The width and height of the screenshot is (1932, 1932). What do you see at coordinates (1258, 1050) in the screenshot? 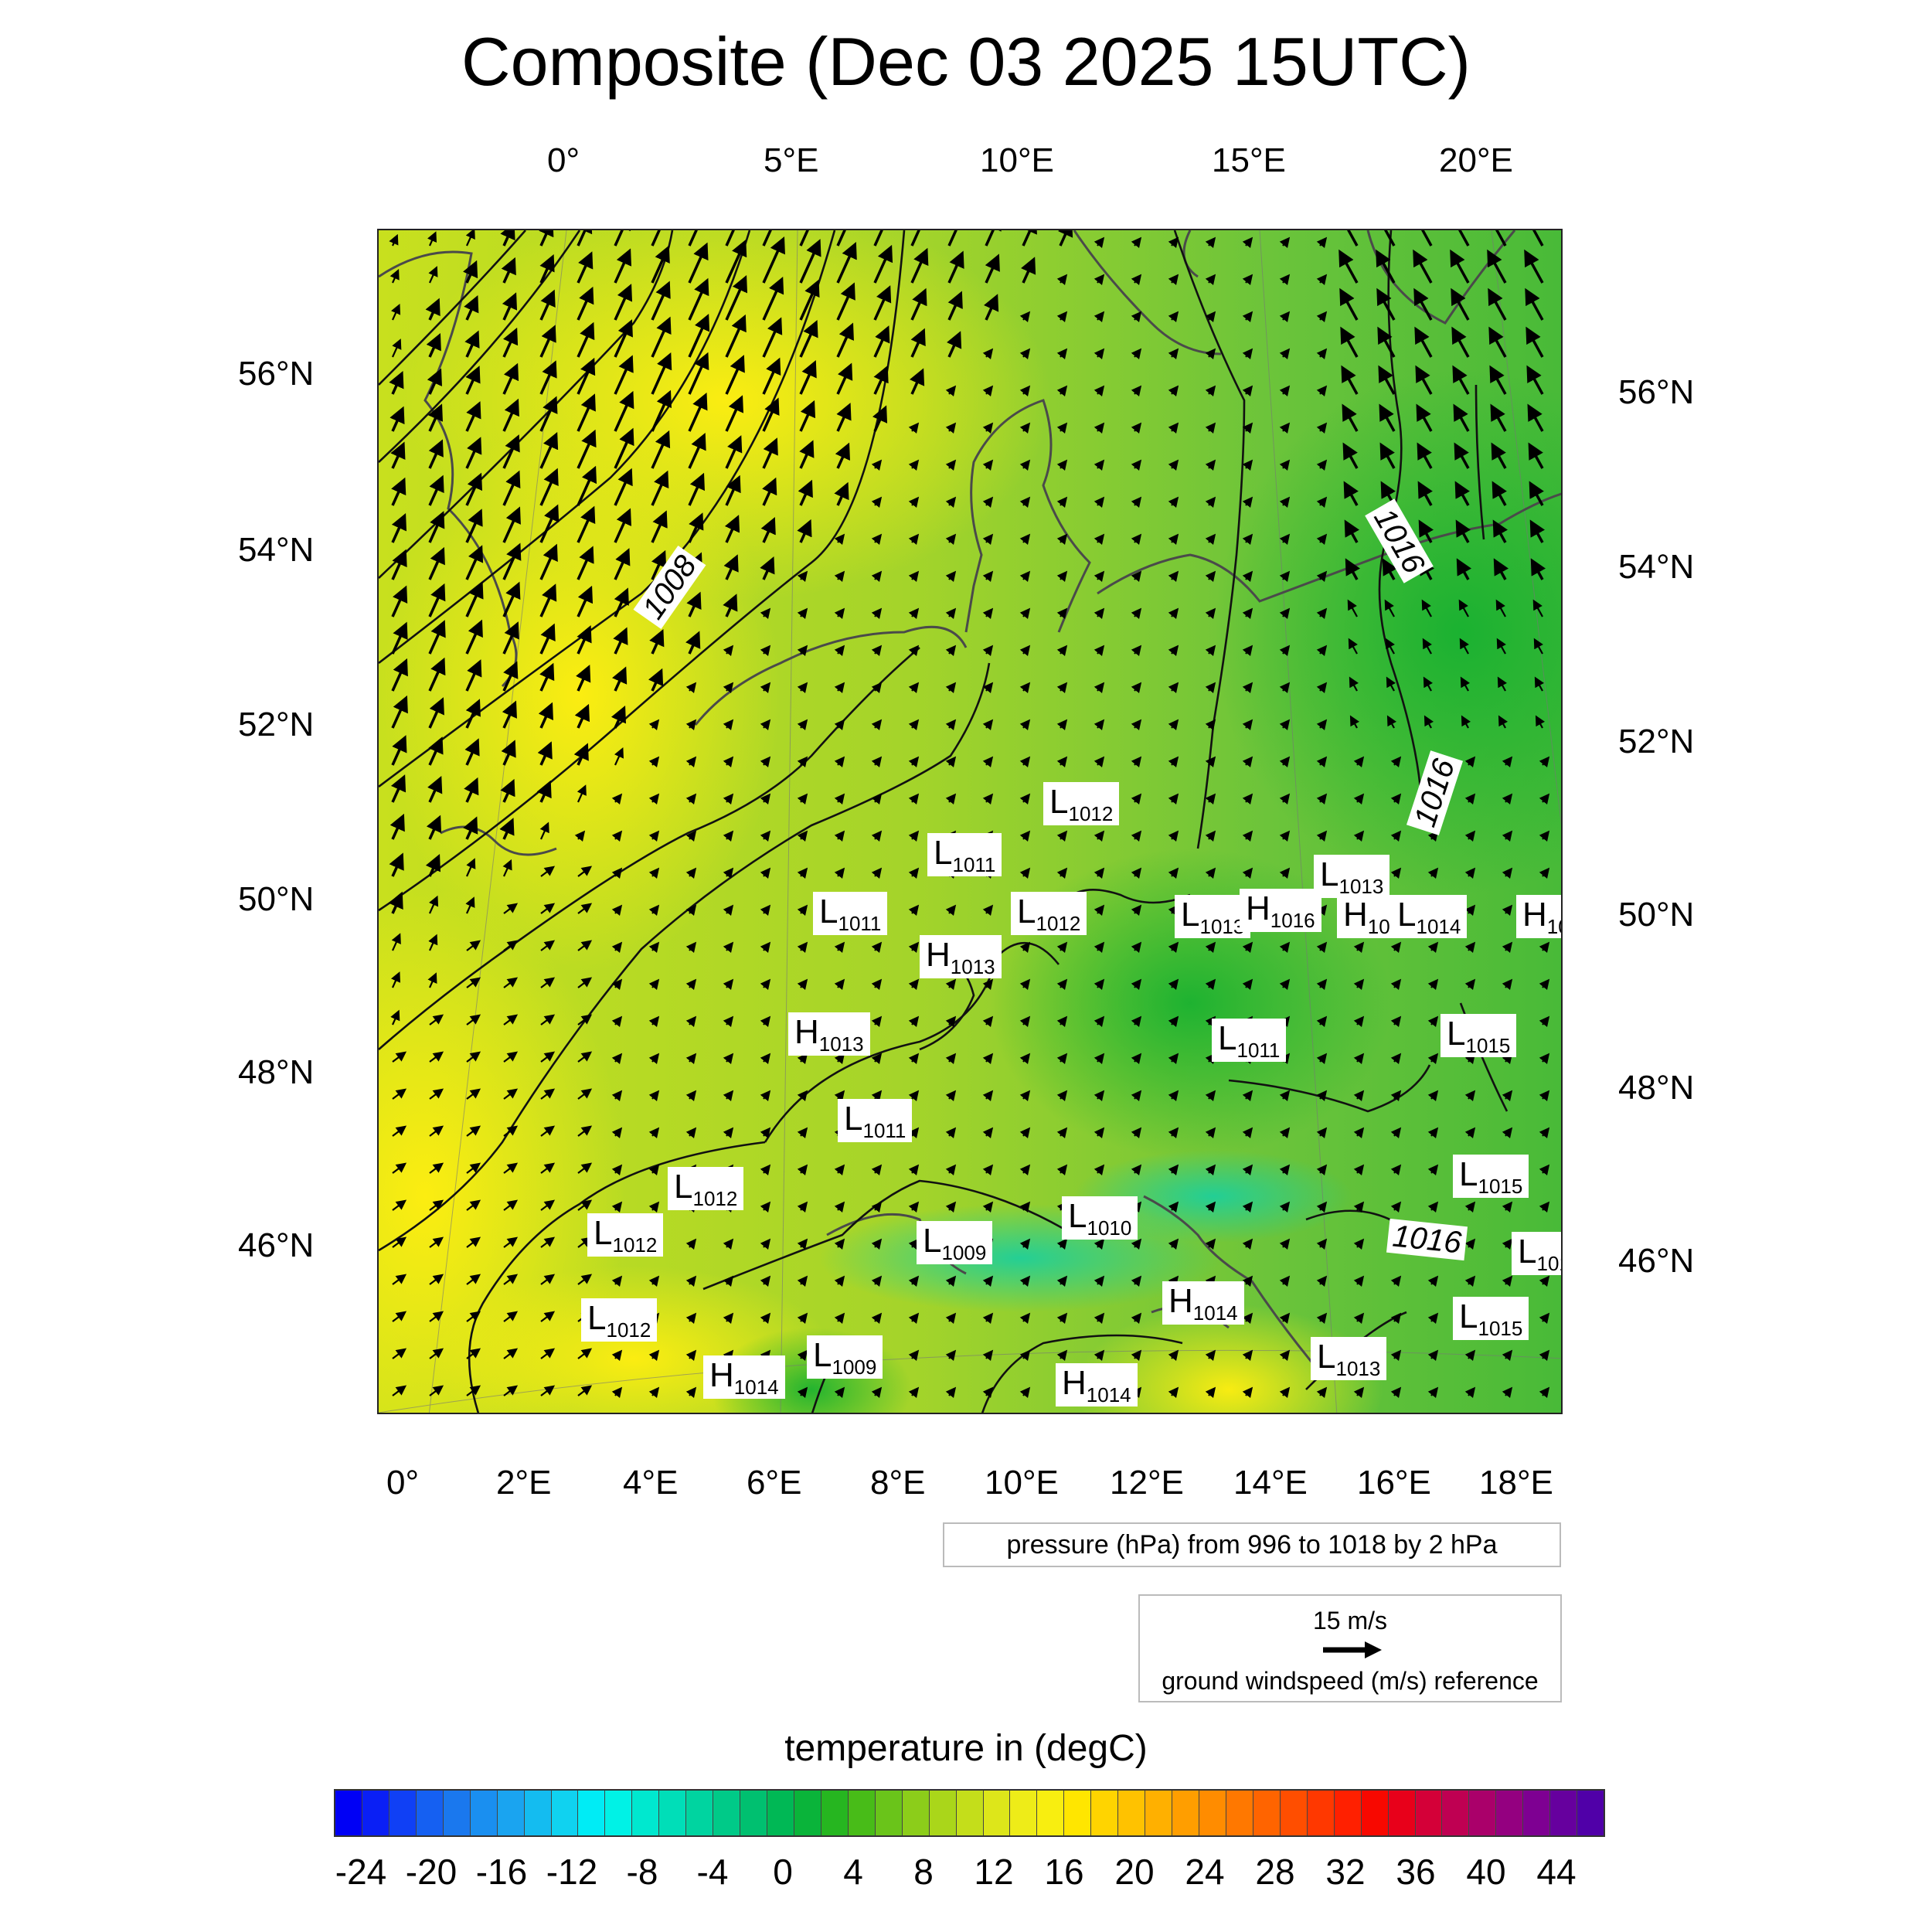
I see `system-value: 1011` at bounding box center [1258, 1050].